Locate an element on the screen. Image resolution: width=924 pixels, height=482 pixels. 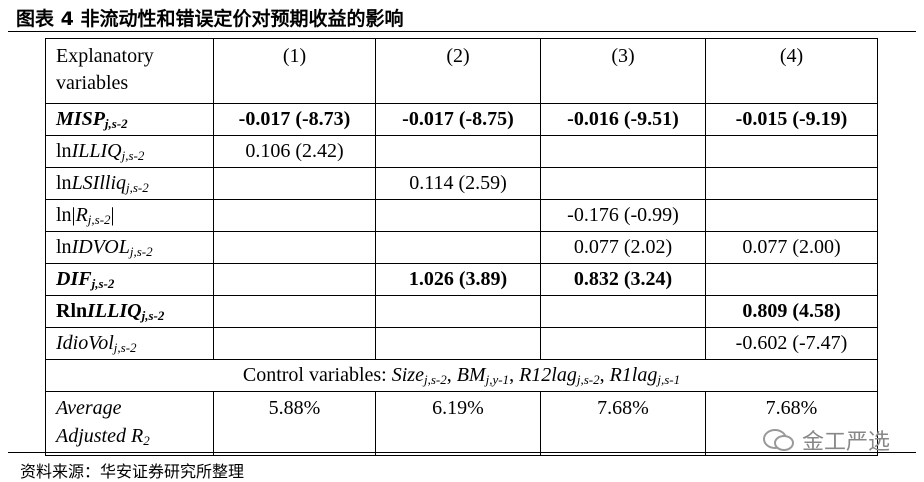
table-row: lnILLIQj,s-2 0.106 (2.42) is located at coordinates (461, 151).